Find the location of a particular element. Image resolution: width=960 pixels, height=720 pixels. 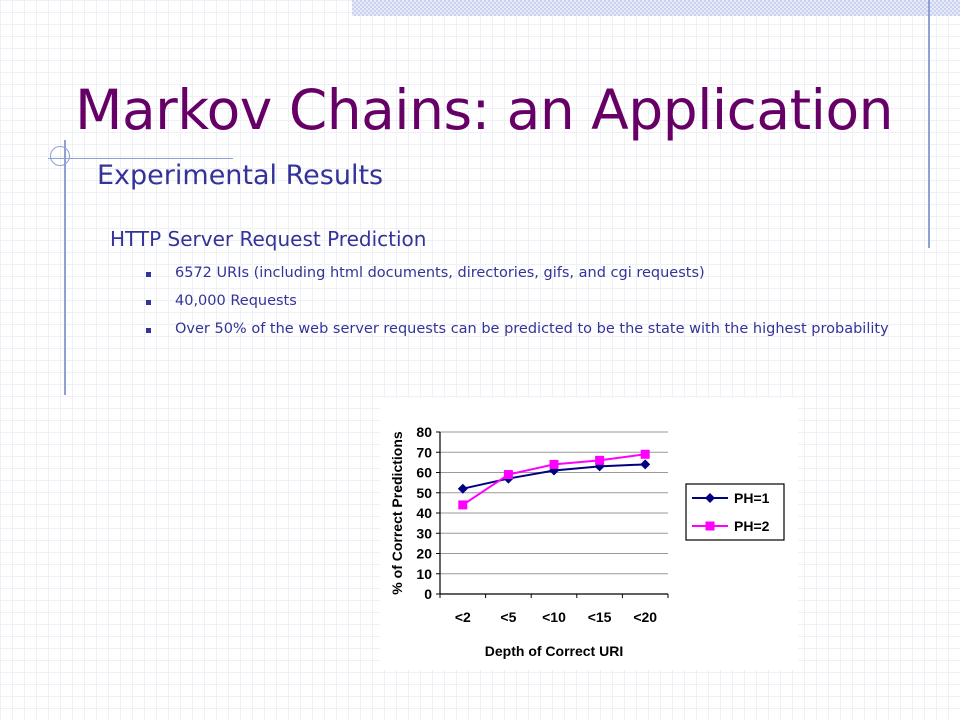

decorative-corner-ring is located at coordinates (60, 156).